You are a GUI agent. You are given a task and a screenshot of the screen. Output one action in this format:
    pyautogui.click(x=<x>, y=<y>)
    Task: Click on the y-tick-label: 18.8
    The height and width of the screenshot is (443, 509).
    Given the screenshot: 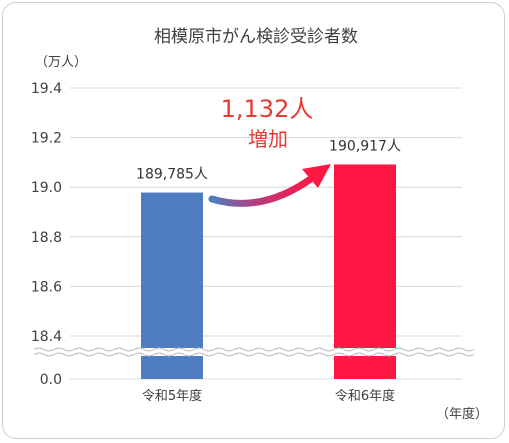 What is the action you would take?
    pyautogui.click(x=46, y=238)
    